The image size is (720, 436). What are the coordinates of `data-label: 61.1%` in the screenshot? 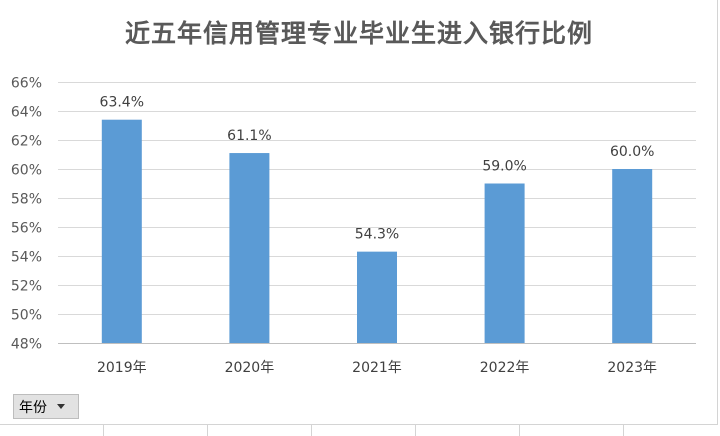 It's located at (249, 136).